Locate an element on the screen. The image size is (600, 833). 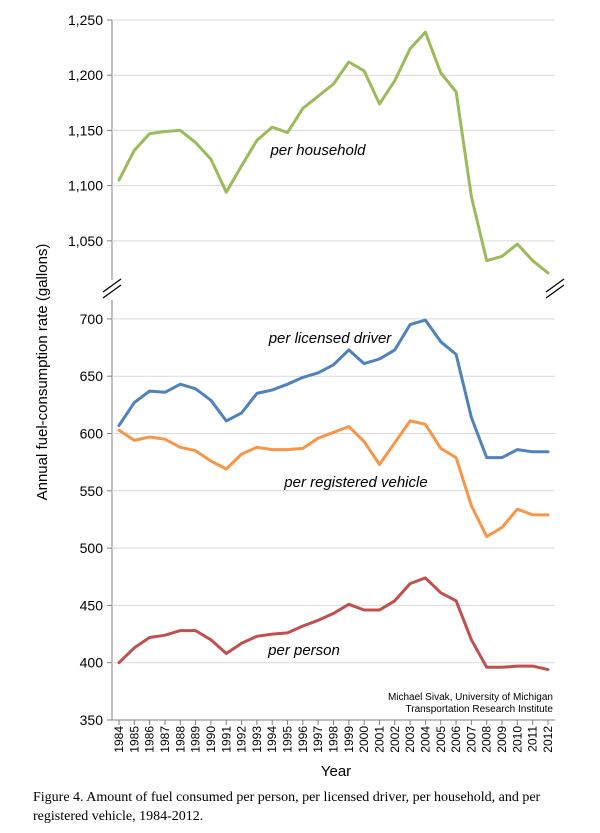
x-tick-label: 2008 is located at coordinates (487, 739).